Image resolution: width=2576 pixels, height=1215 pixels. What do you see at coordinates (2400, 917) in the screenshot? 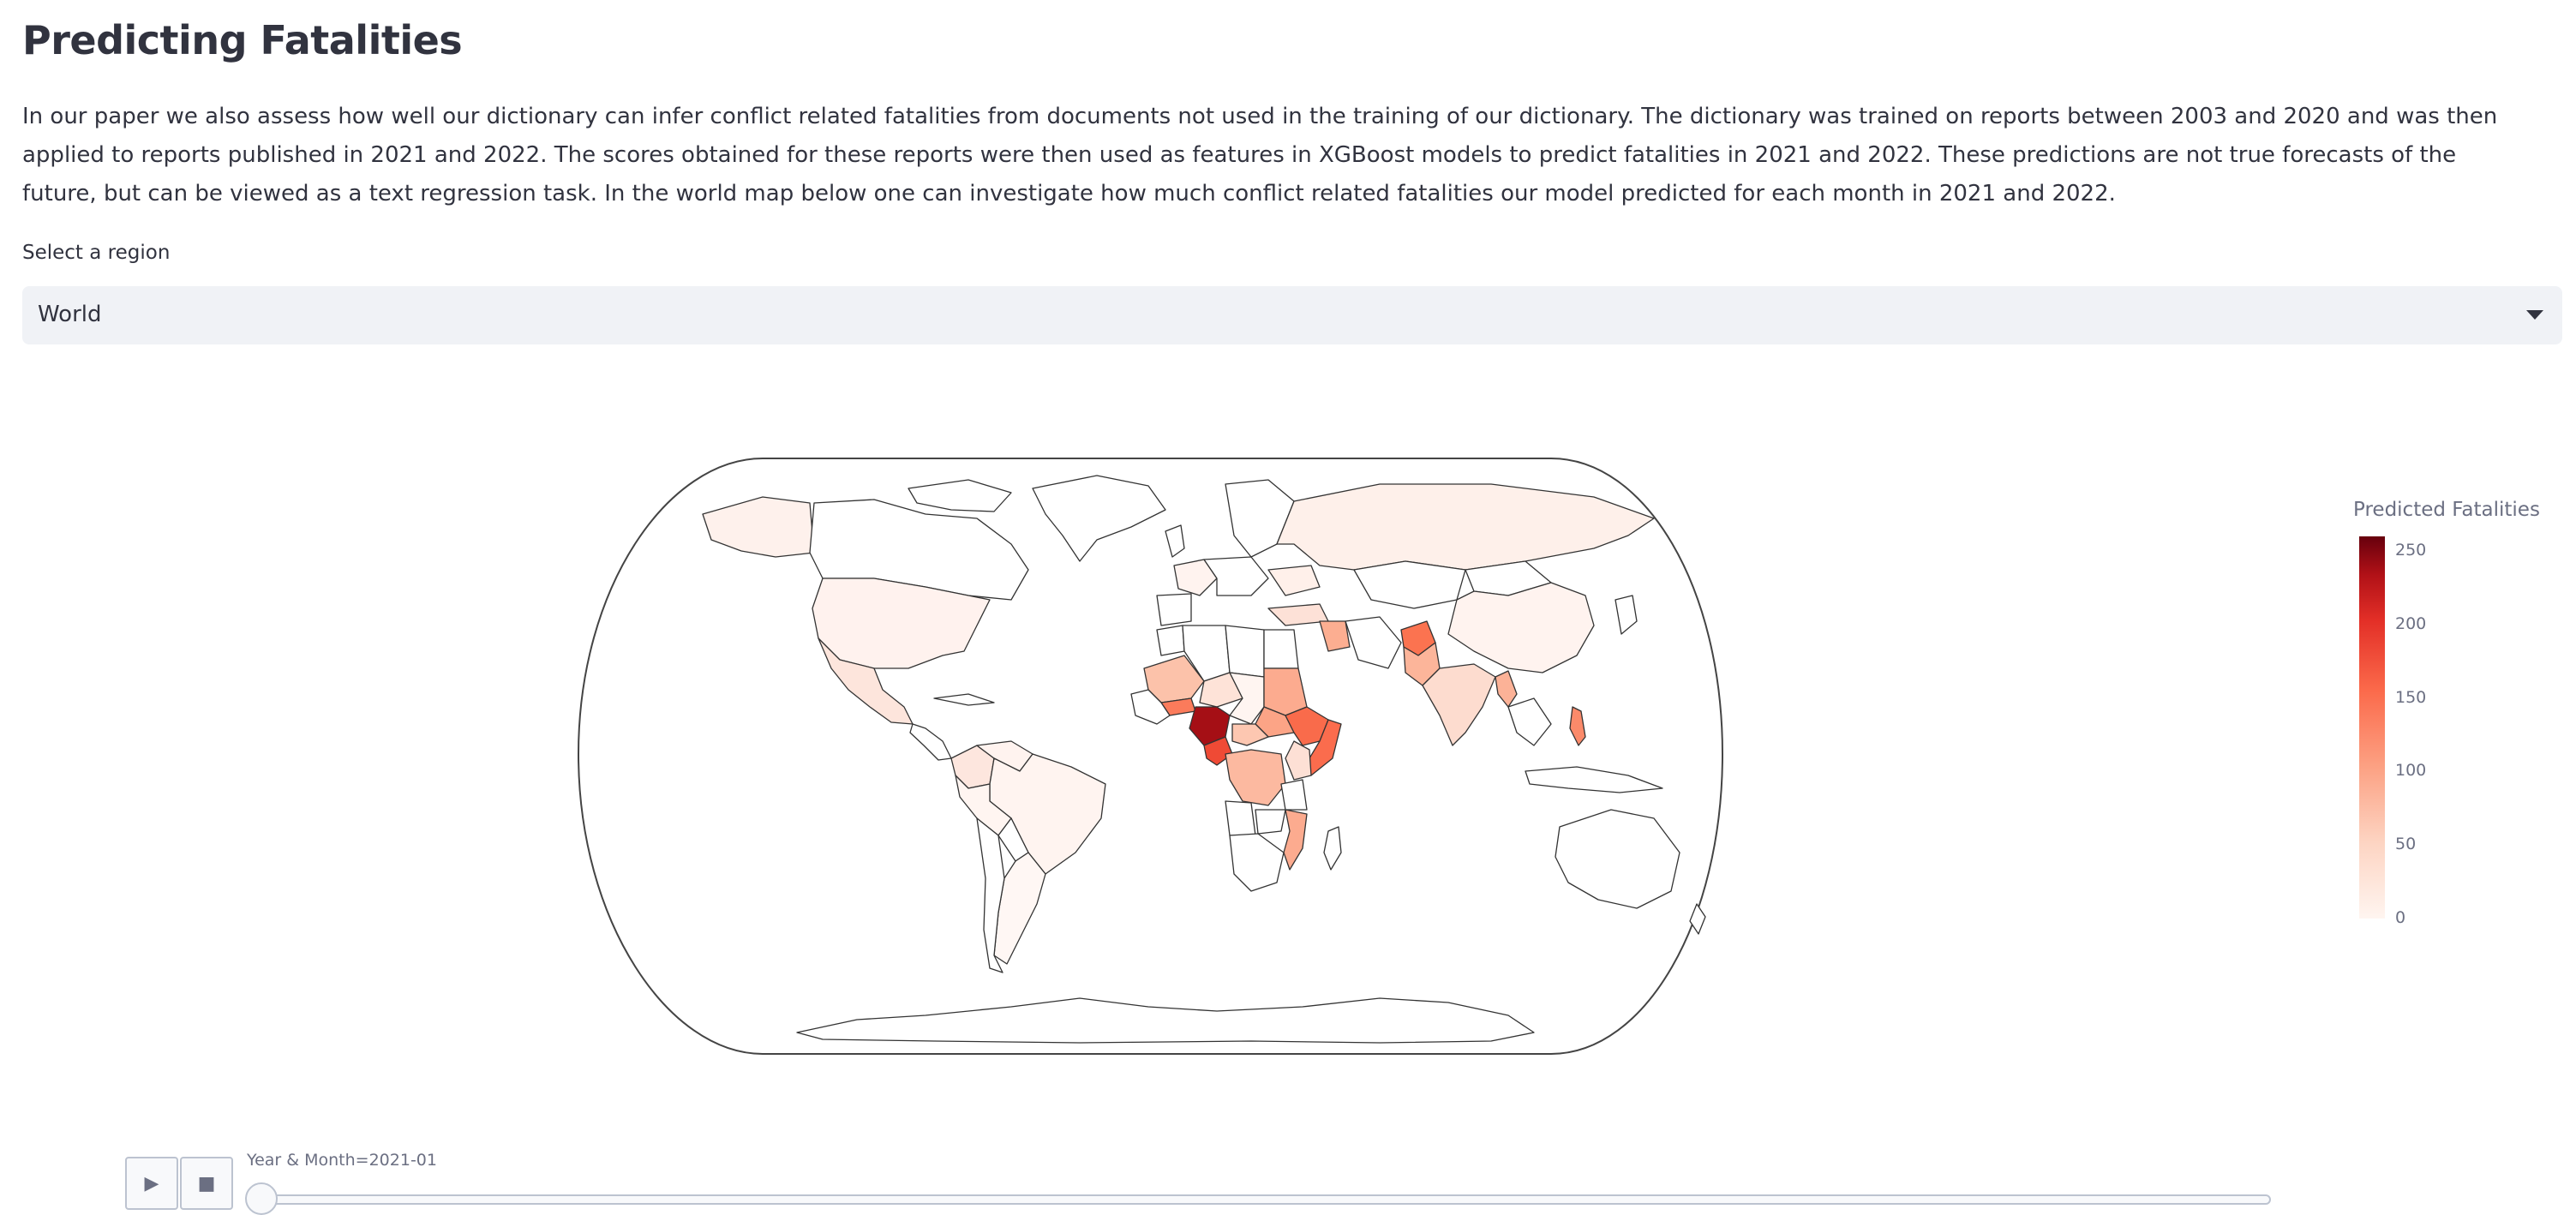
I see `legend-tick-label: 0` at bounding box center [2400, 917].